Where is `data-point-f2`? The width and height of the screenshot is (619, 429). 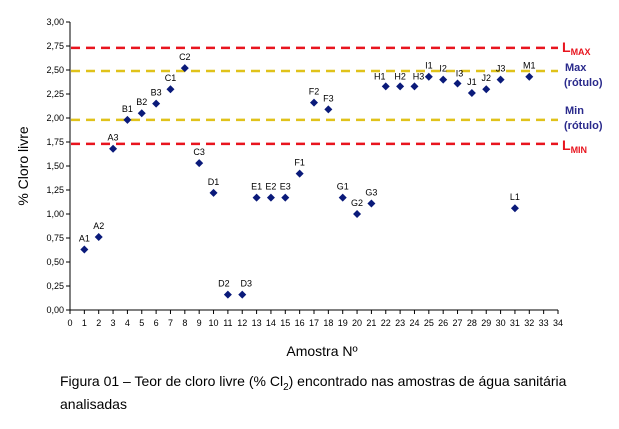 data-point-f2 is located at coordinates (314, 102).